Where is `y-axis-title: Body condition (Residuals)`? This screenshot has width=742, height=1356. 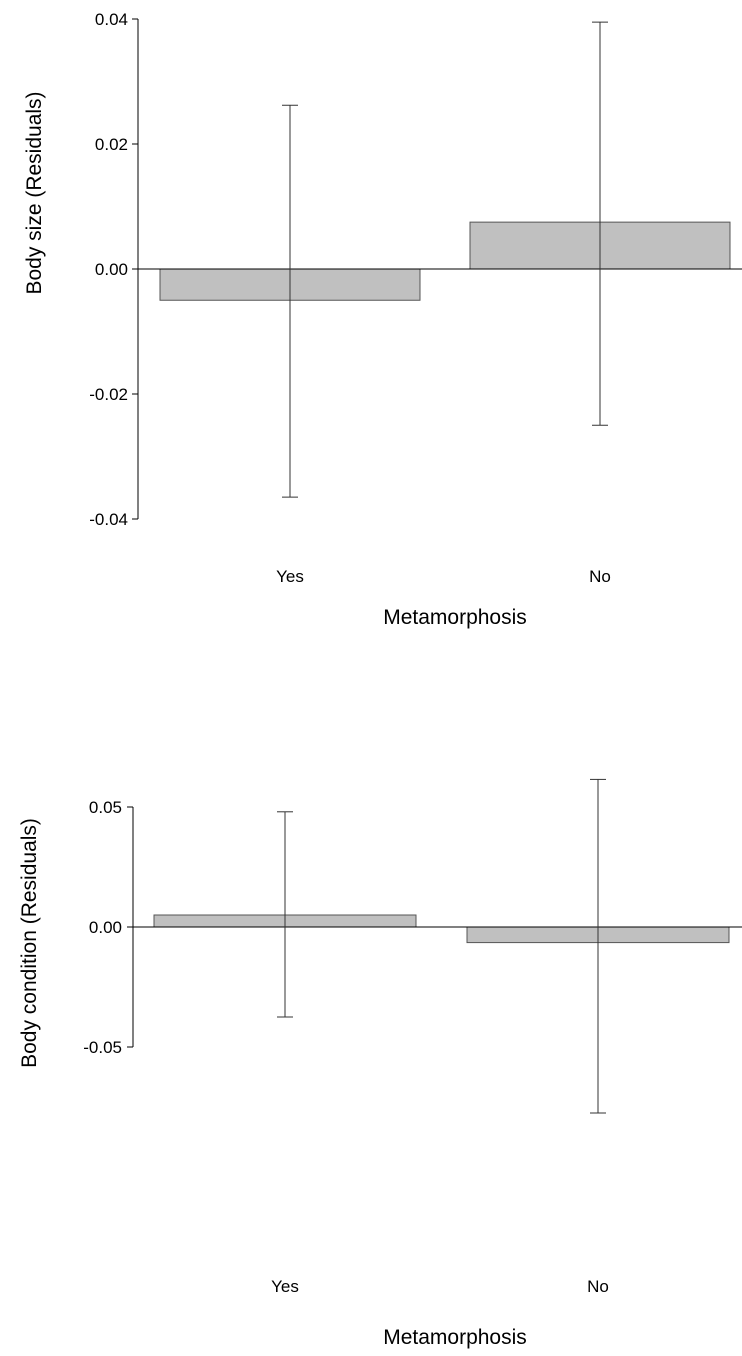 y-axis-title: Body condition (Residuals) is located at coordinates (29, 943).